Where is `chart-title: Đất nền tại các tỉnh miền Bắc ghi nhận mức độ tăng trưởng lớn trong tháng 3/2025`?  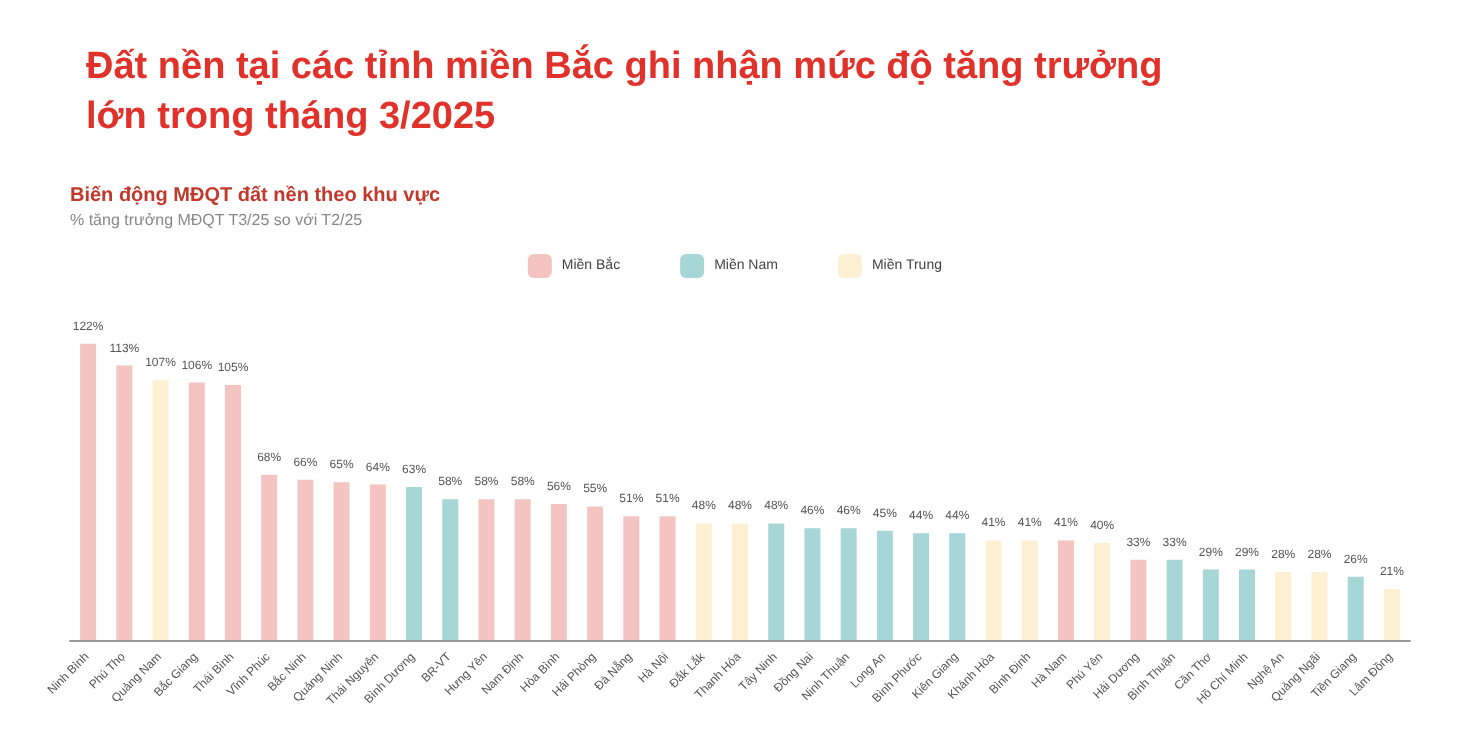 chart-title: Đất nền tại các tỉnh miền Bắc ghi nhận mức độ tăng trưởng lớn trong tháng 3/2025 is located at coordinates (630, 91).